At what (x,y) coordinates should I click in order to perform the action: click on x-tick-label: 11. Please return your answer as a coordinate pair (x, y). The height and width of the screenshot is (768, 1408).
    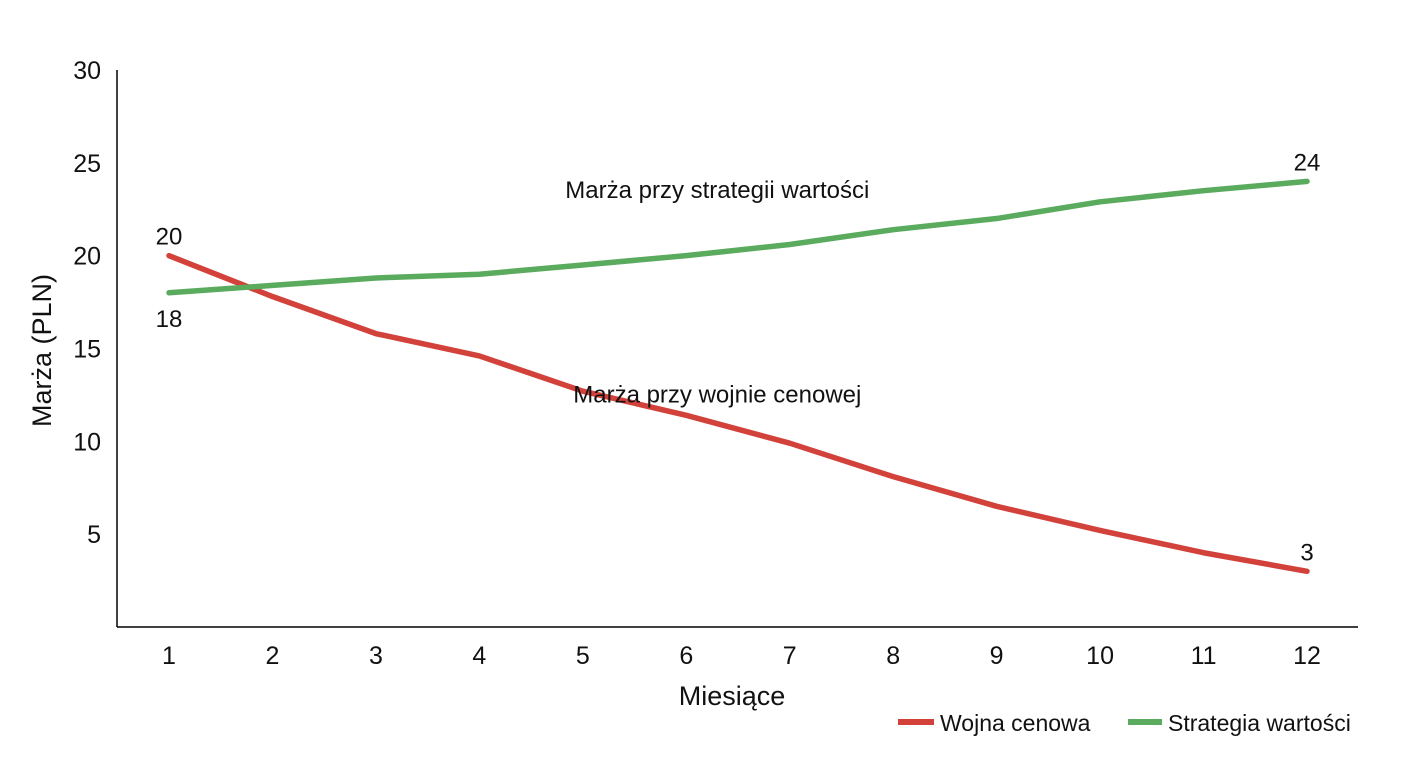
    Looking at the image, I should click on (1204, 656).